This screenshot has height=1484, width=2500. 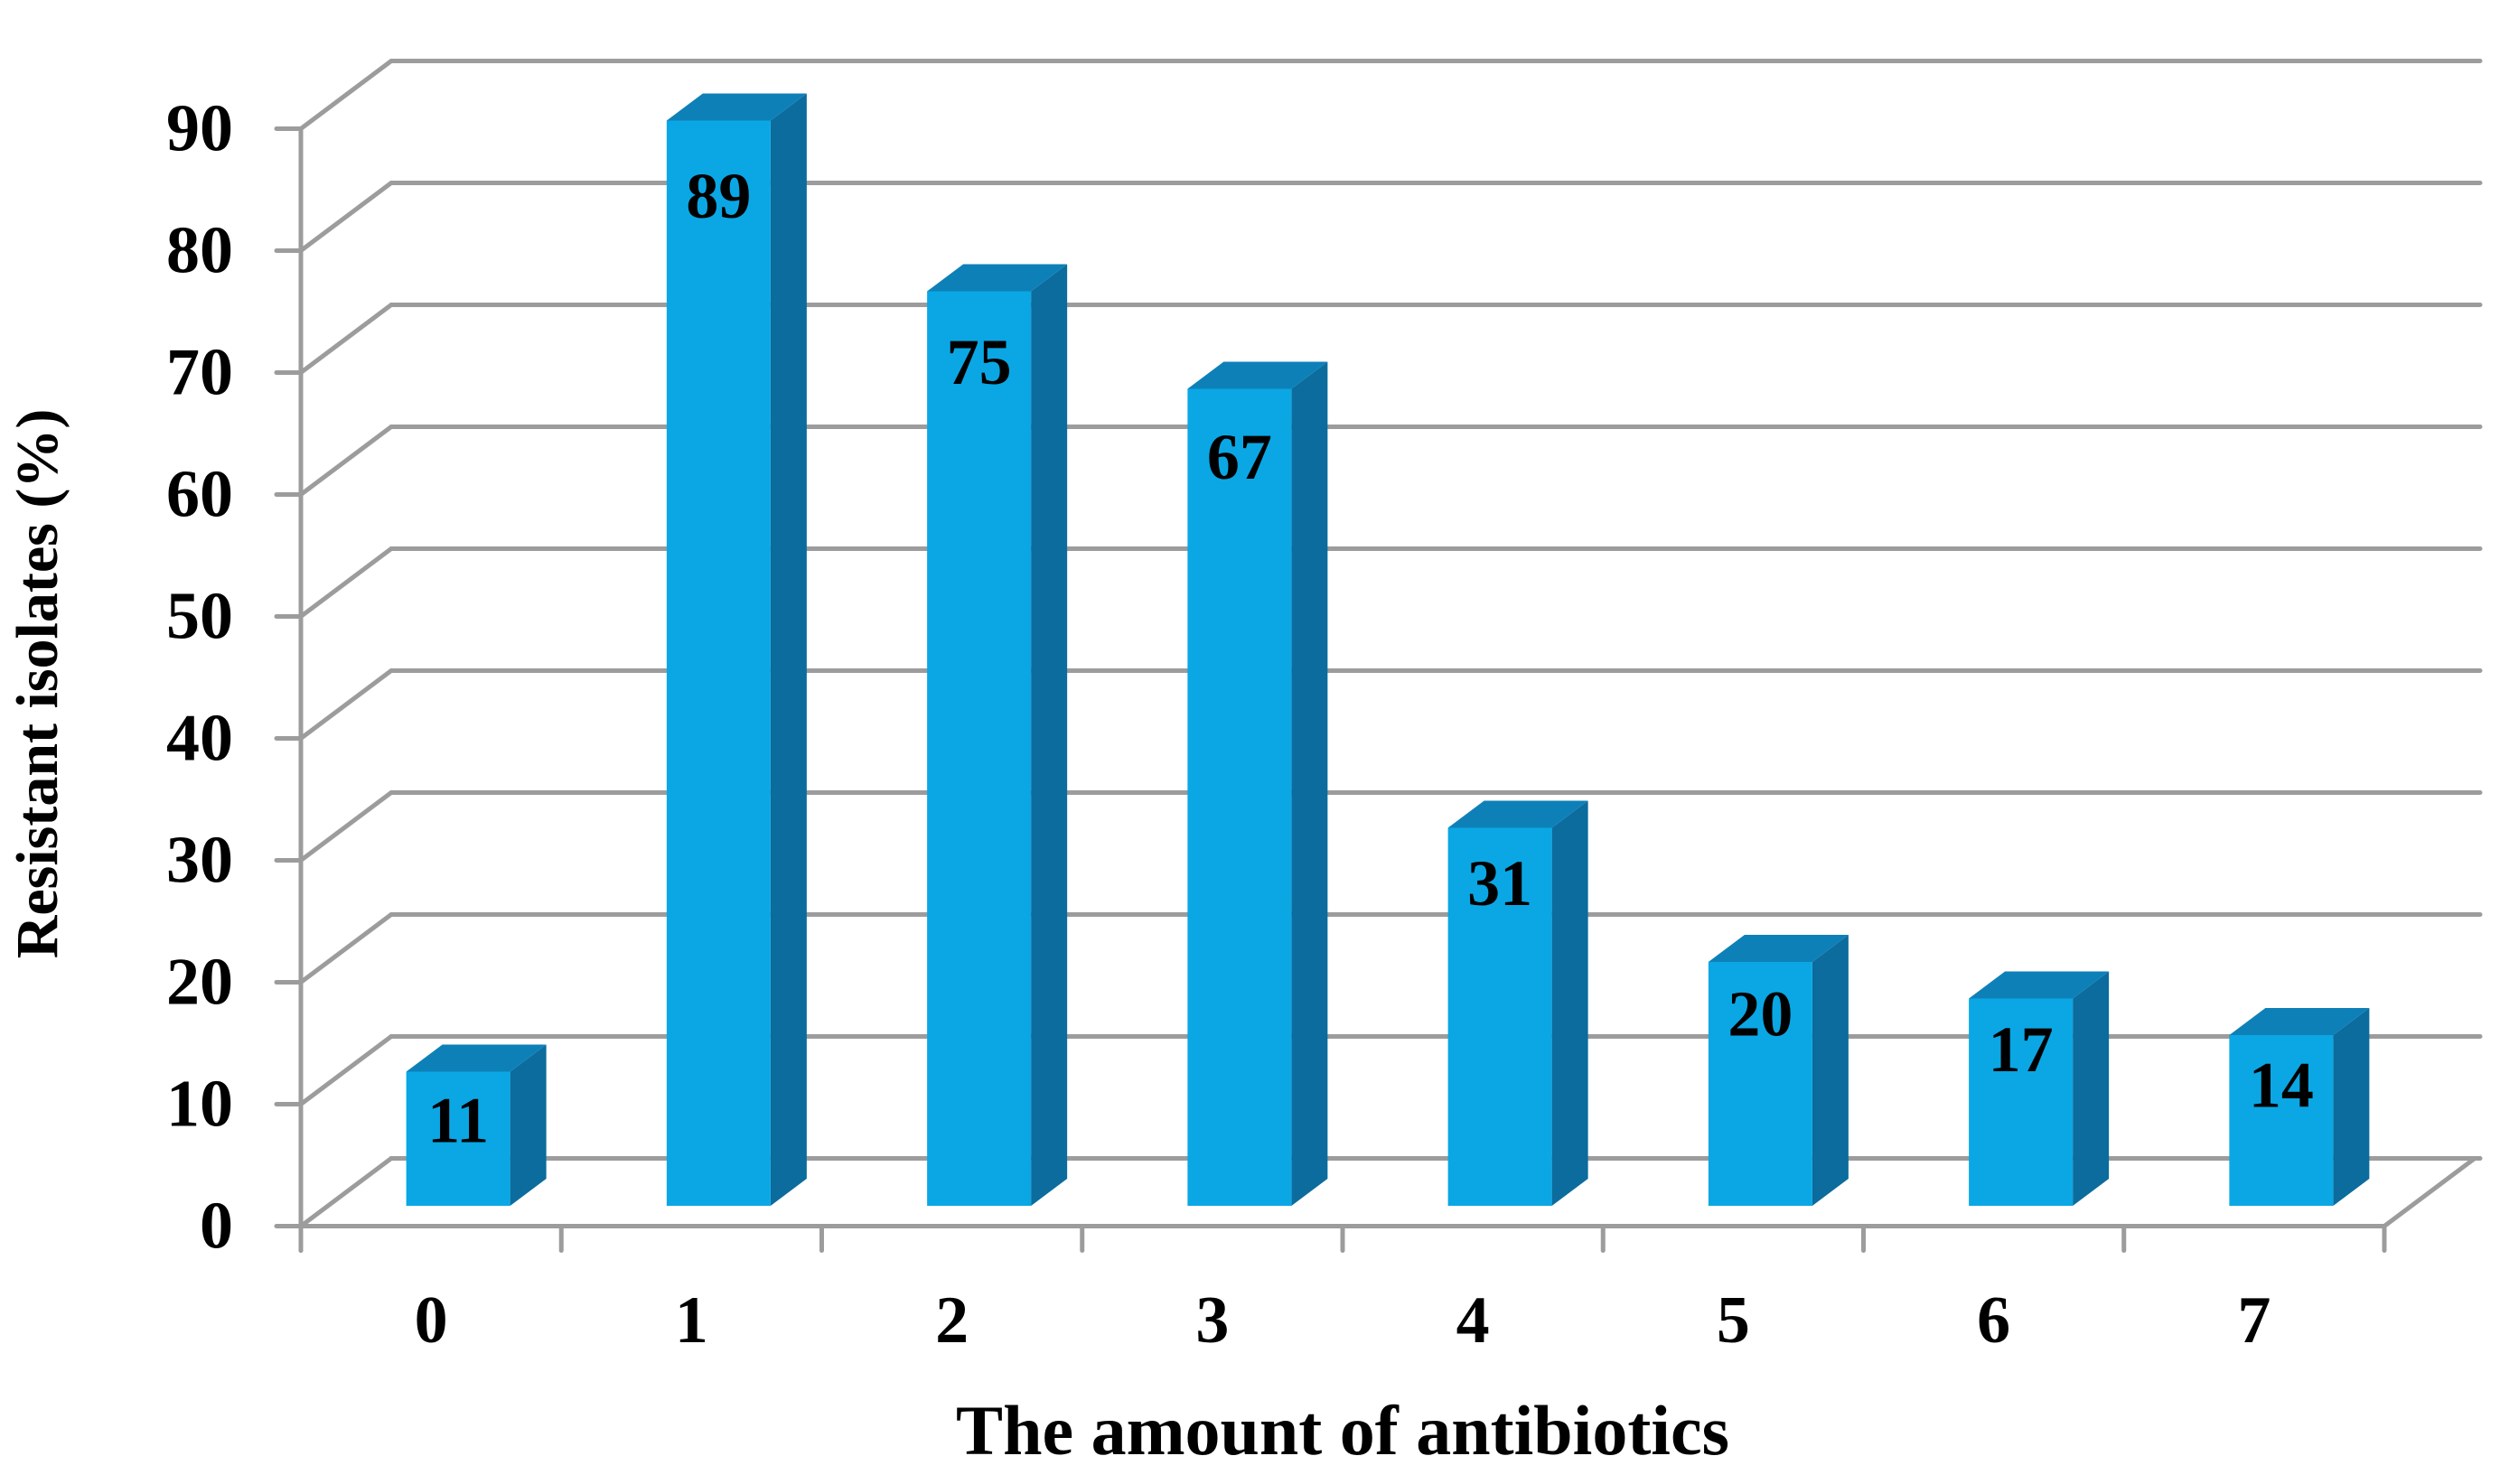 I want to click on y-tick-label-10: 10, so click(x=199, y=1105).